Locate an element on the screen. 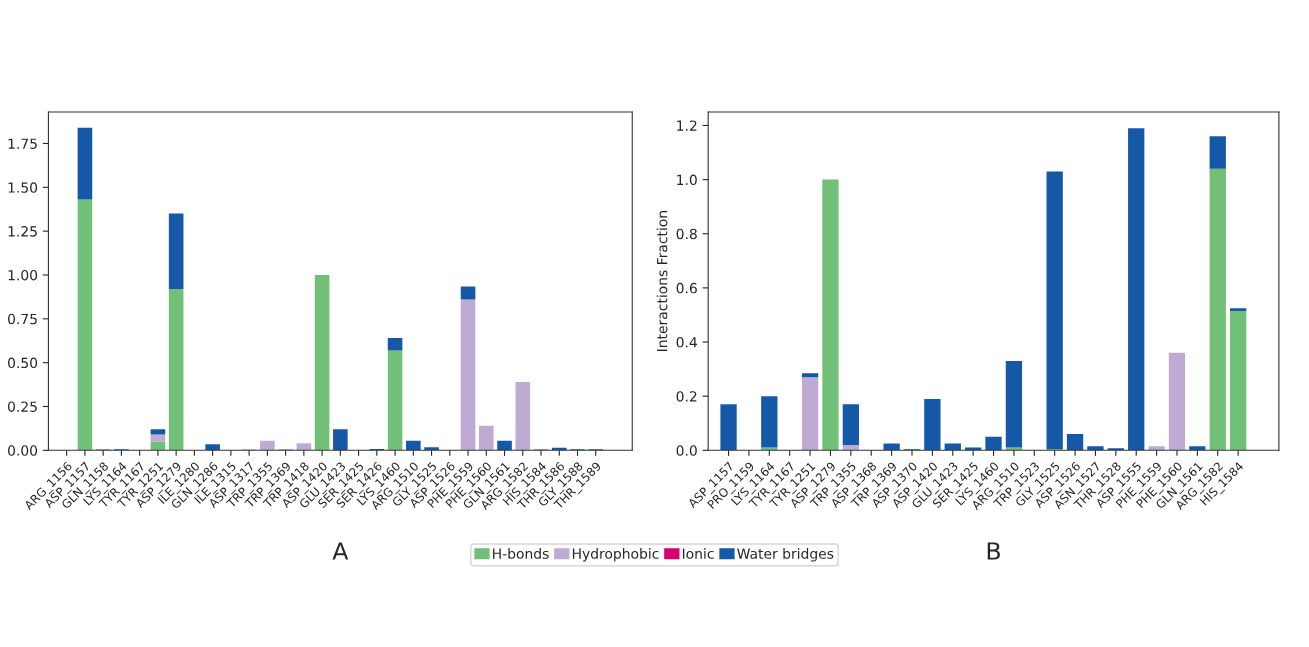 The image size is (1309, 647). legend-label: Water bridges is located at coordinates (785, 555).